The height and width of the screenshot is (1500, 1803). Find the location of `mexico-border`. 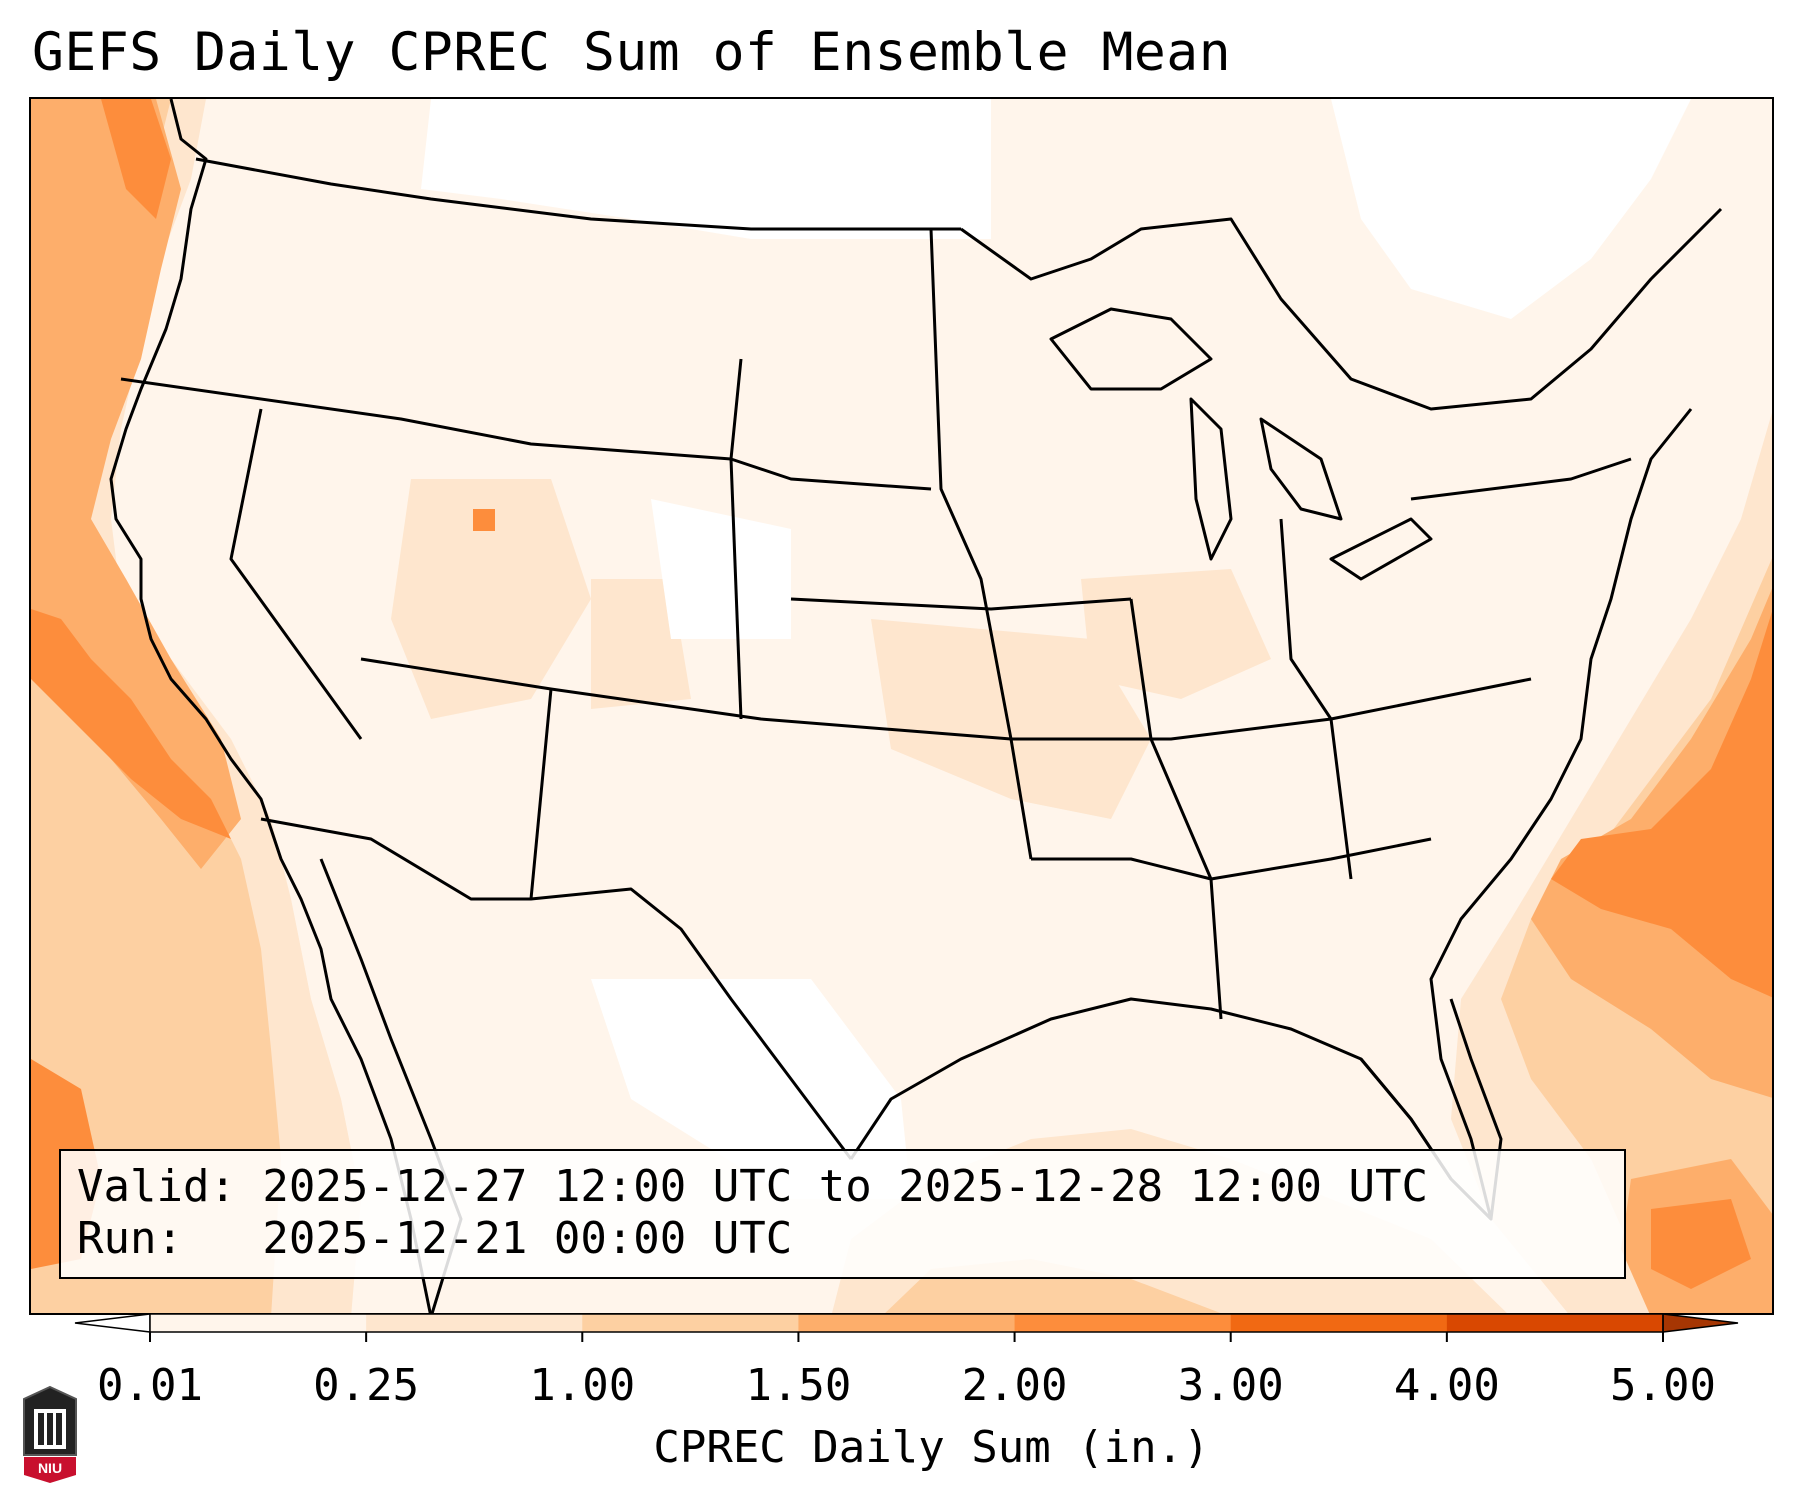

mexico-border is located at coordinates (556, 988).